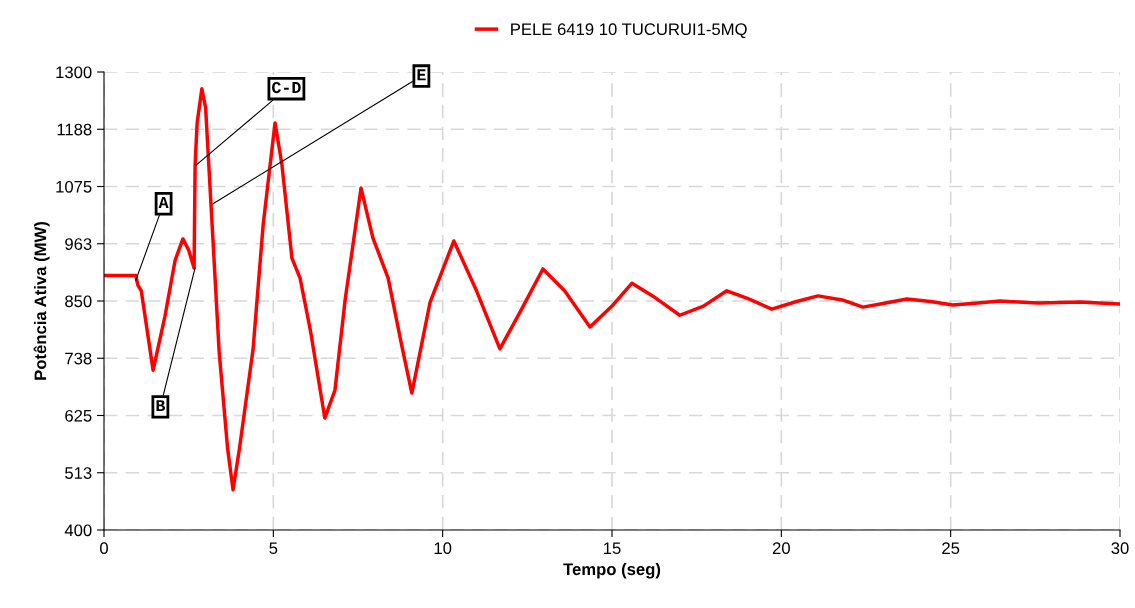 Image resolution: width=1135 pixels, height=608 pixels. Describe the element at coordinates (1120, 548) in the screenshot. I see `x-tick-label: 30` at that location.